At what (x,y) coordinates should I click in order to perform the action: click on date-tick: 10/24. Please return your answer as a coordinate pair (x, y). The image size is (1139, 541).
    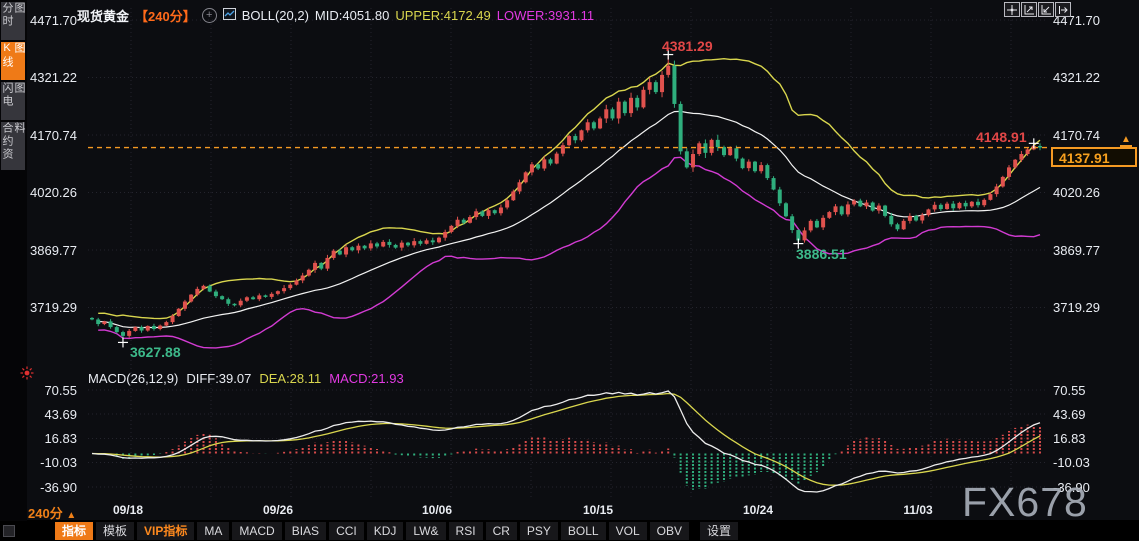
    Looking at the image, I should click on (758, 510).